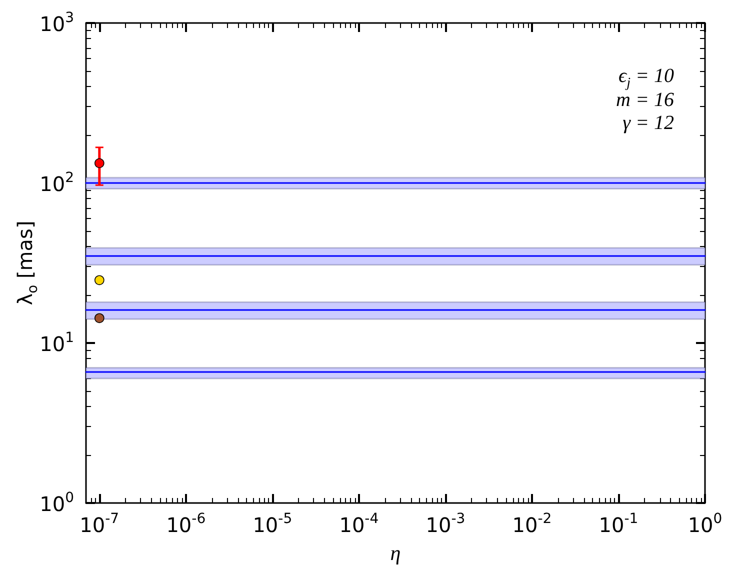 The width and height of the screenshot is (734, 576). I want to click on x-tick-label: 10$^{-6}$, so click(186, 524).